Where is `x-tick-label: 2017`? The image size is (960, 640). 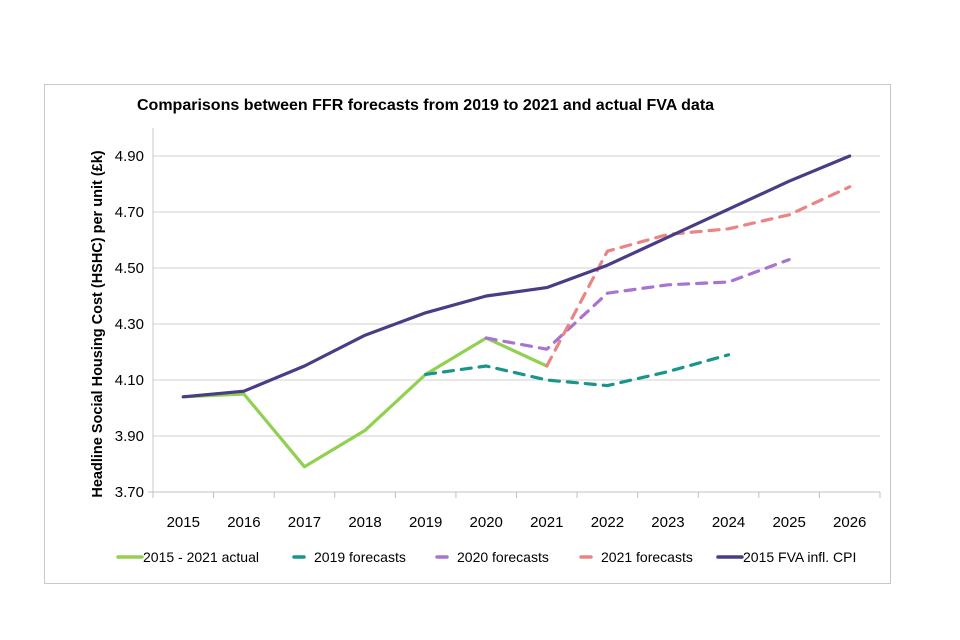 x-tick-label: 2017 is located at coordinates (304, 522).